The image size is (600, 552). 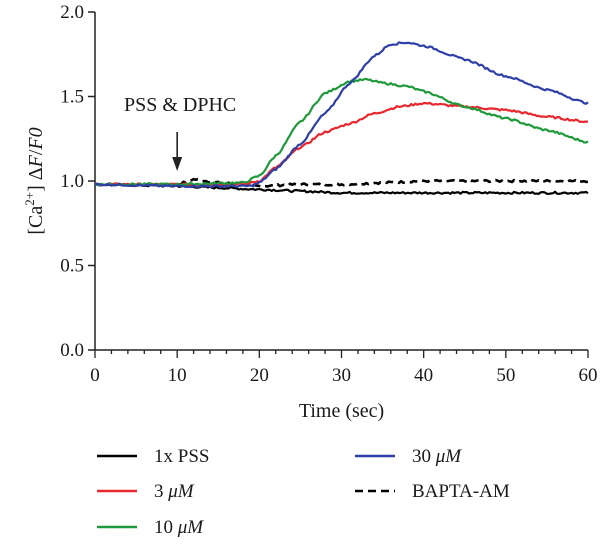 I want to click on y-axis-title-bracket-open: [Ca, so click(x=36, y=220).